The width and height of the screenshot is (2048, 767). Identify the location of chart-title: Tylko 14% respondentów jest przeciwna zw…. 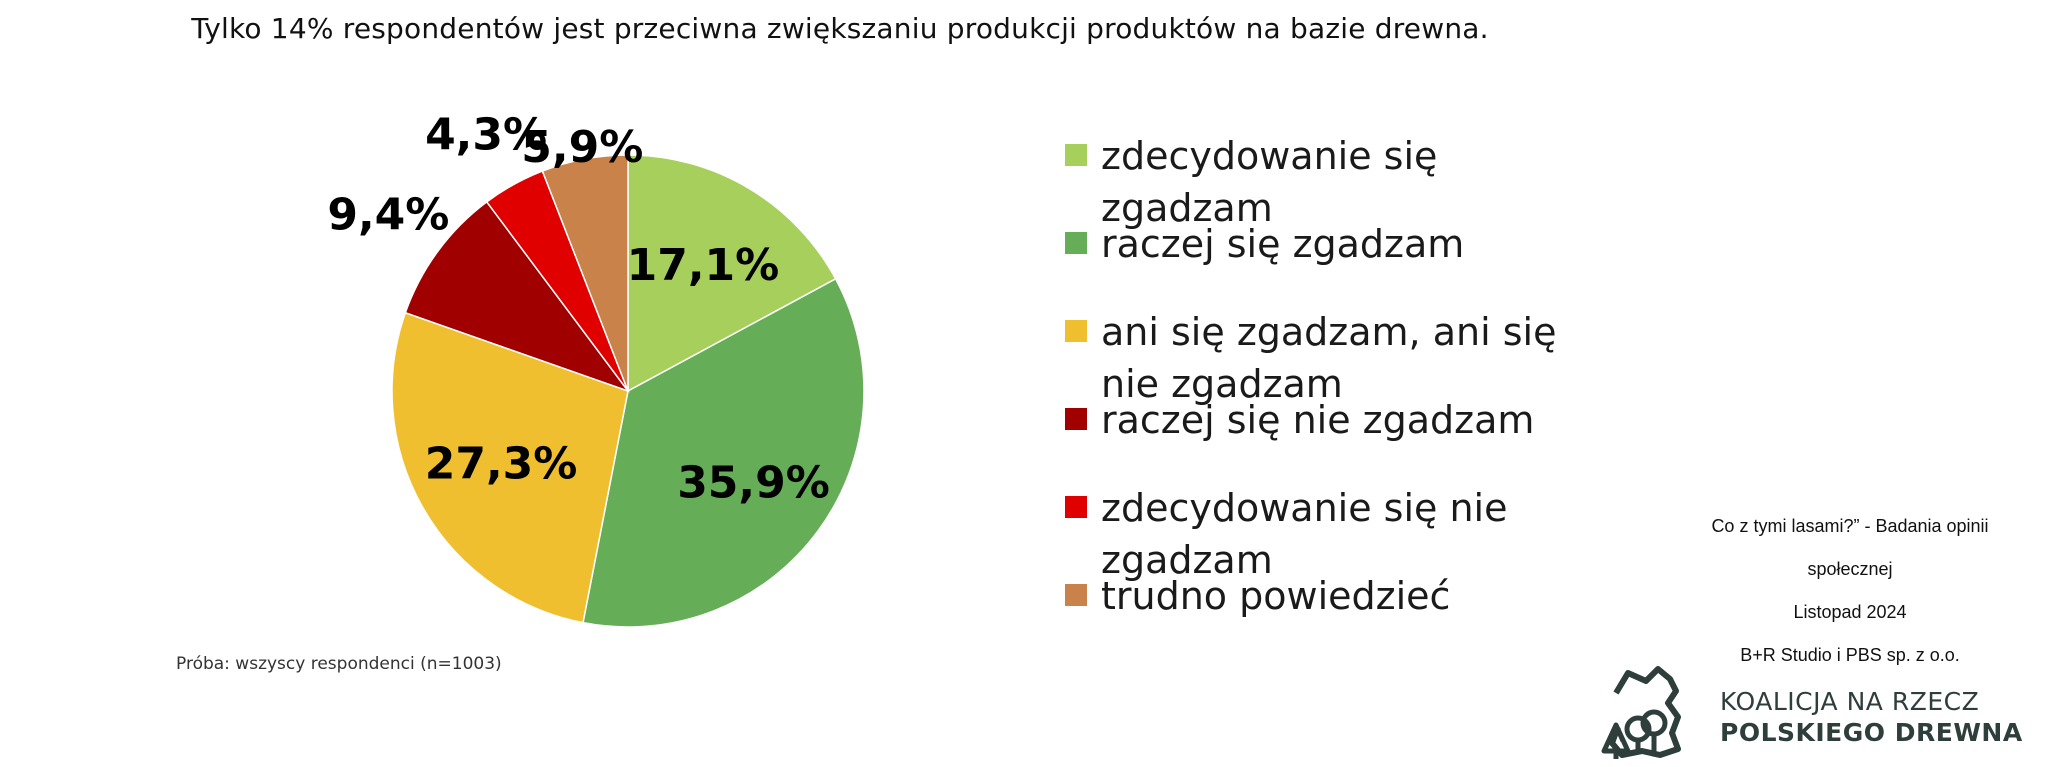
(840, 28).